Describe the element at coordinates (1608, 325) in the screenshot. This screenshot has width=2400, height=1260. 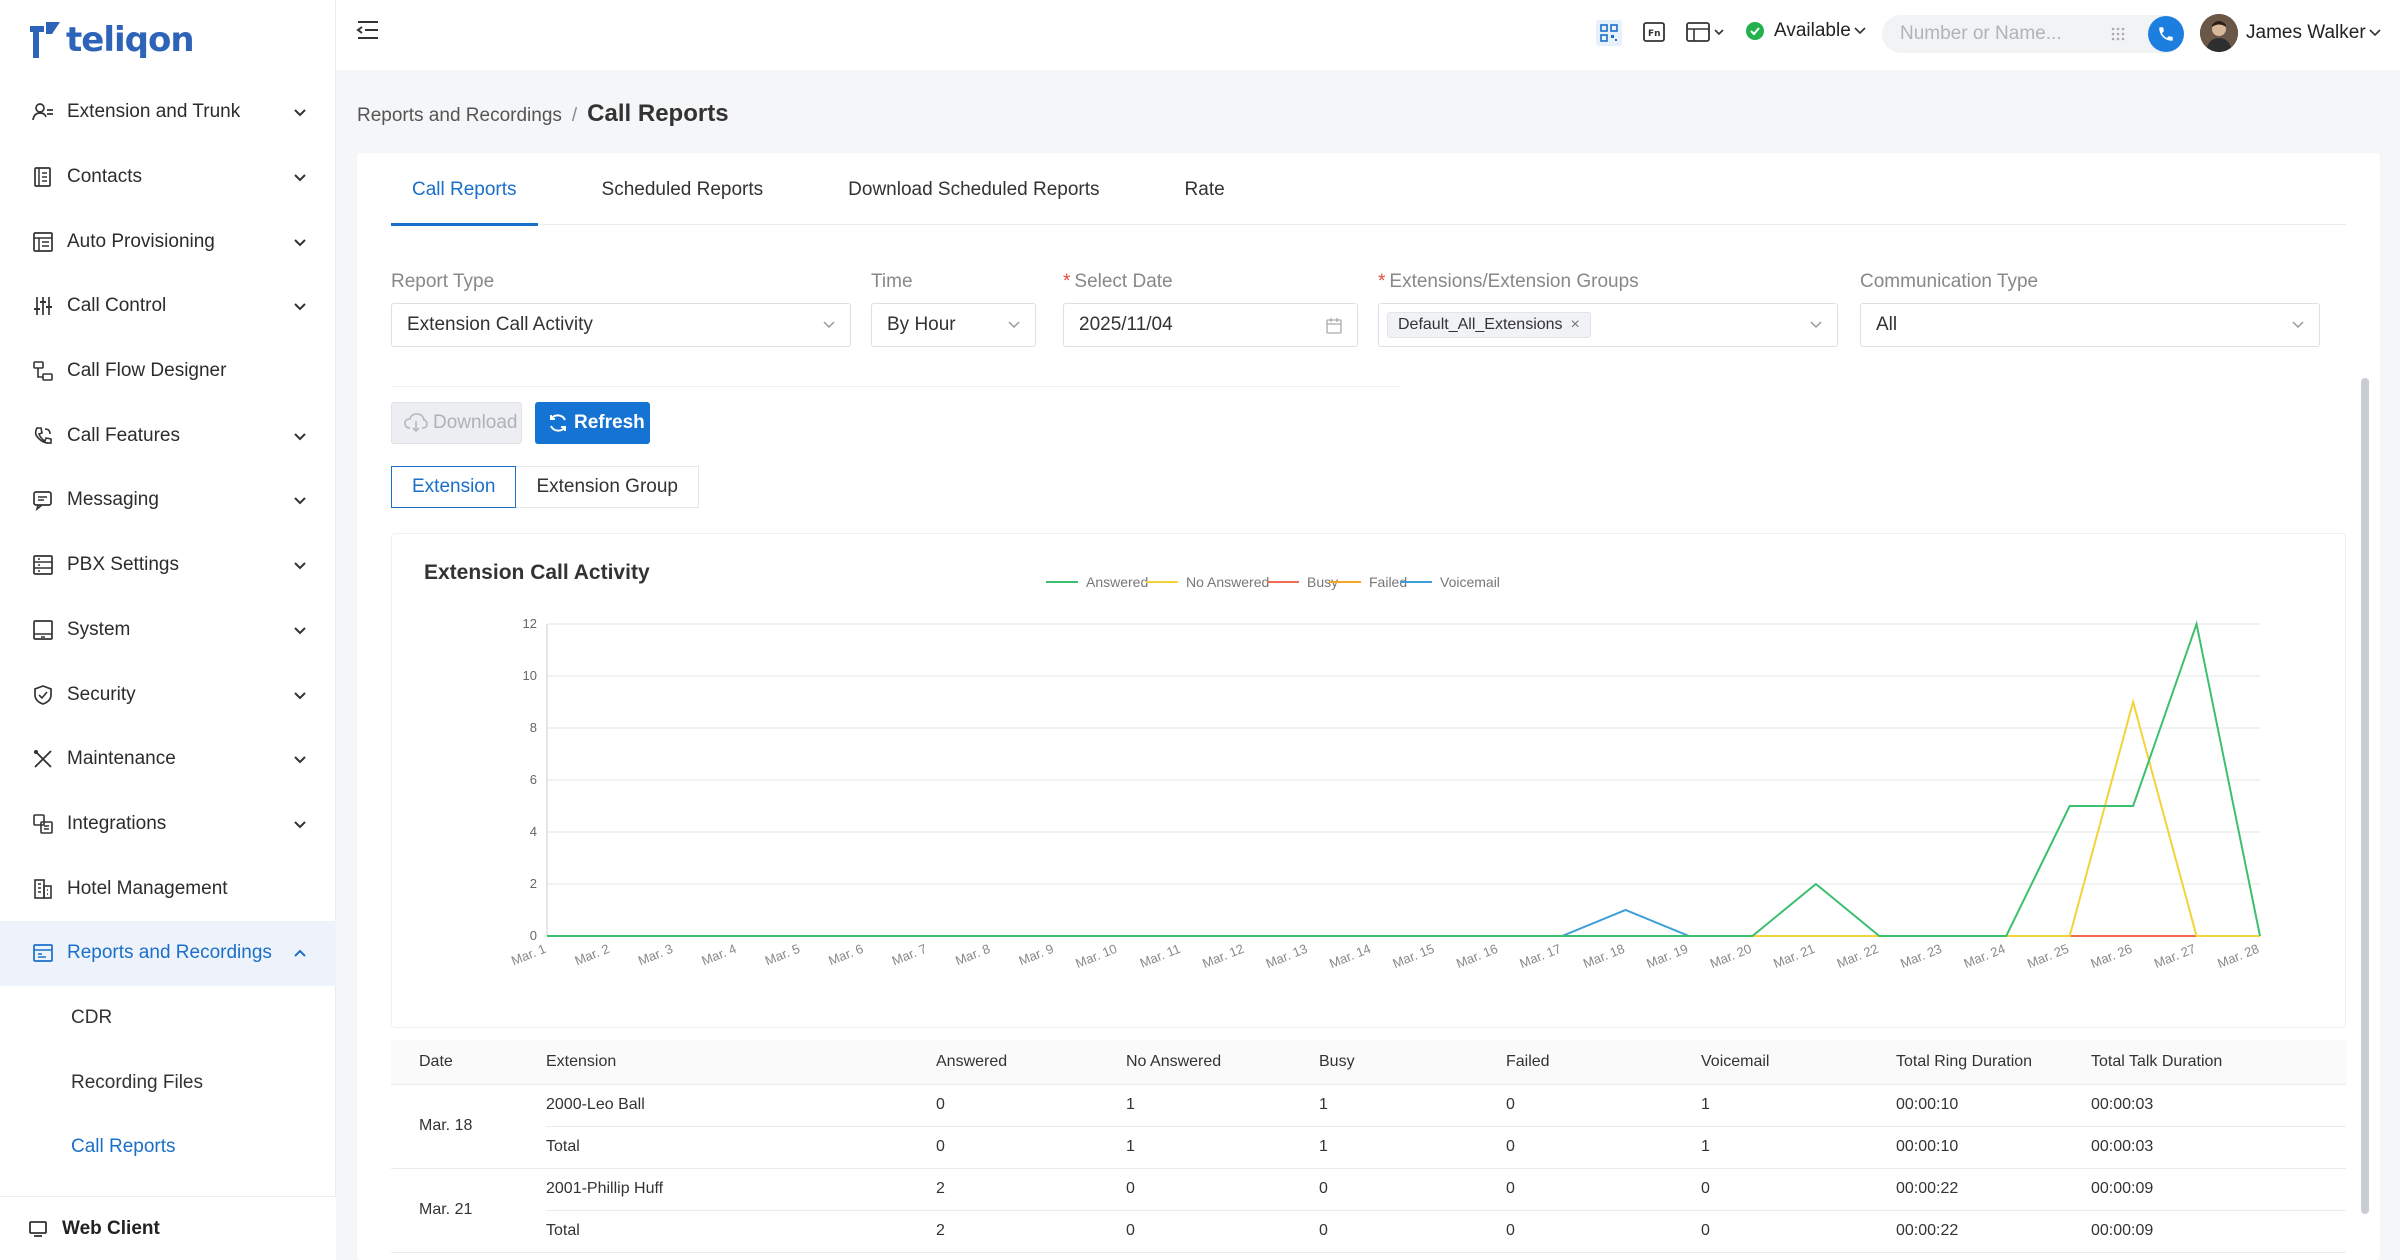
I see `extensions-select: Default_All_Extensions ×` at that location.